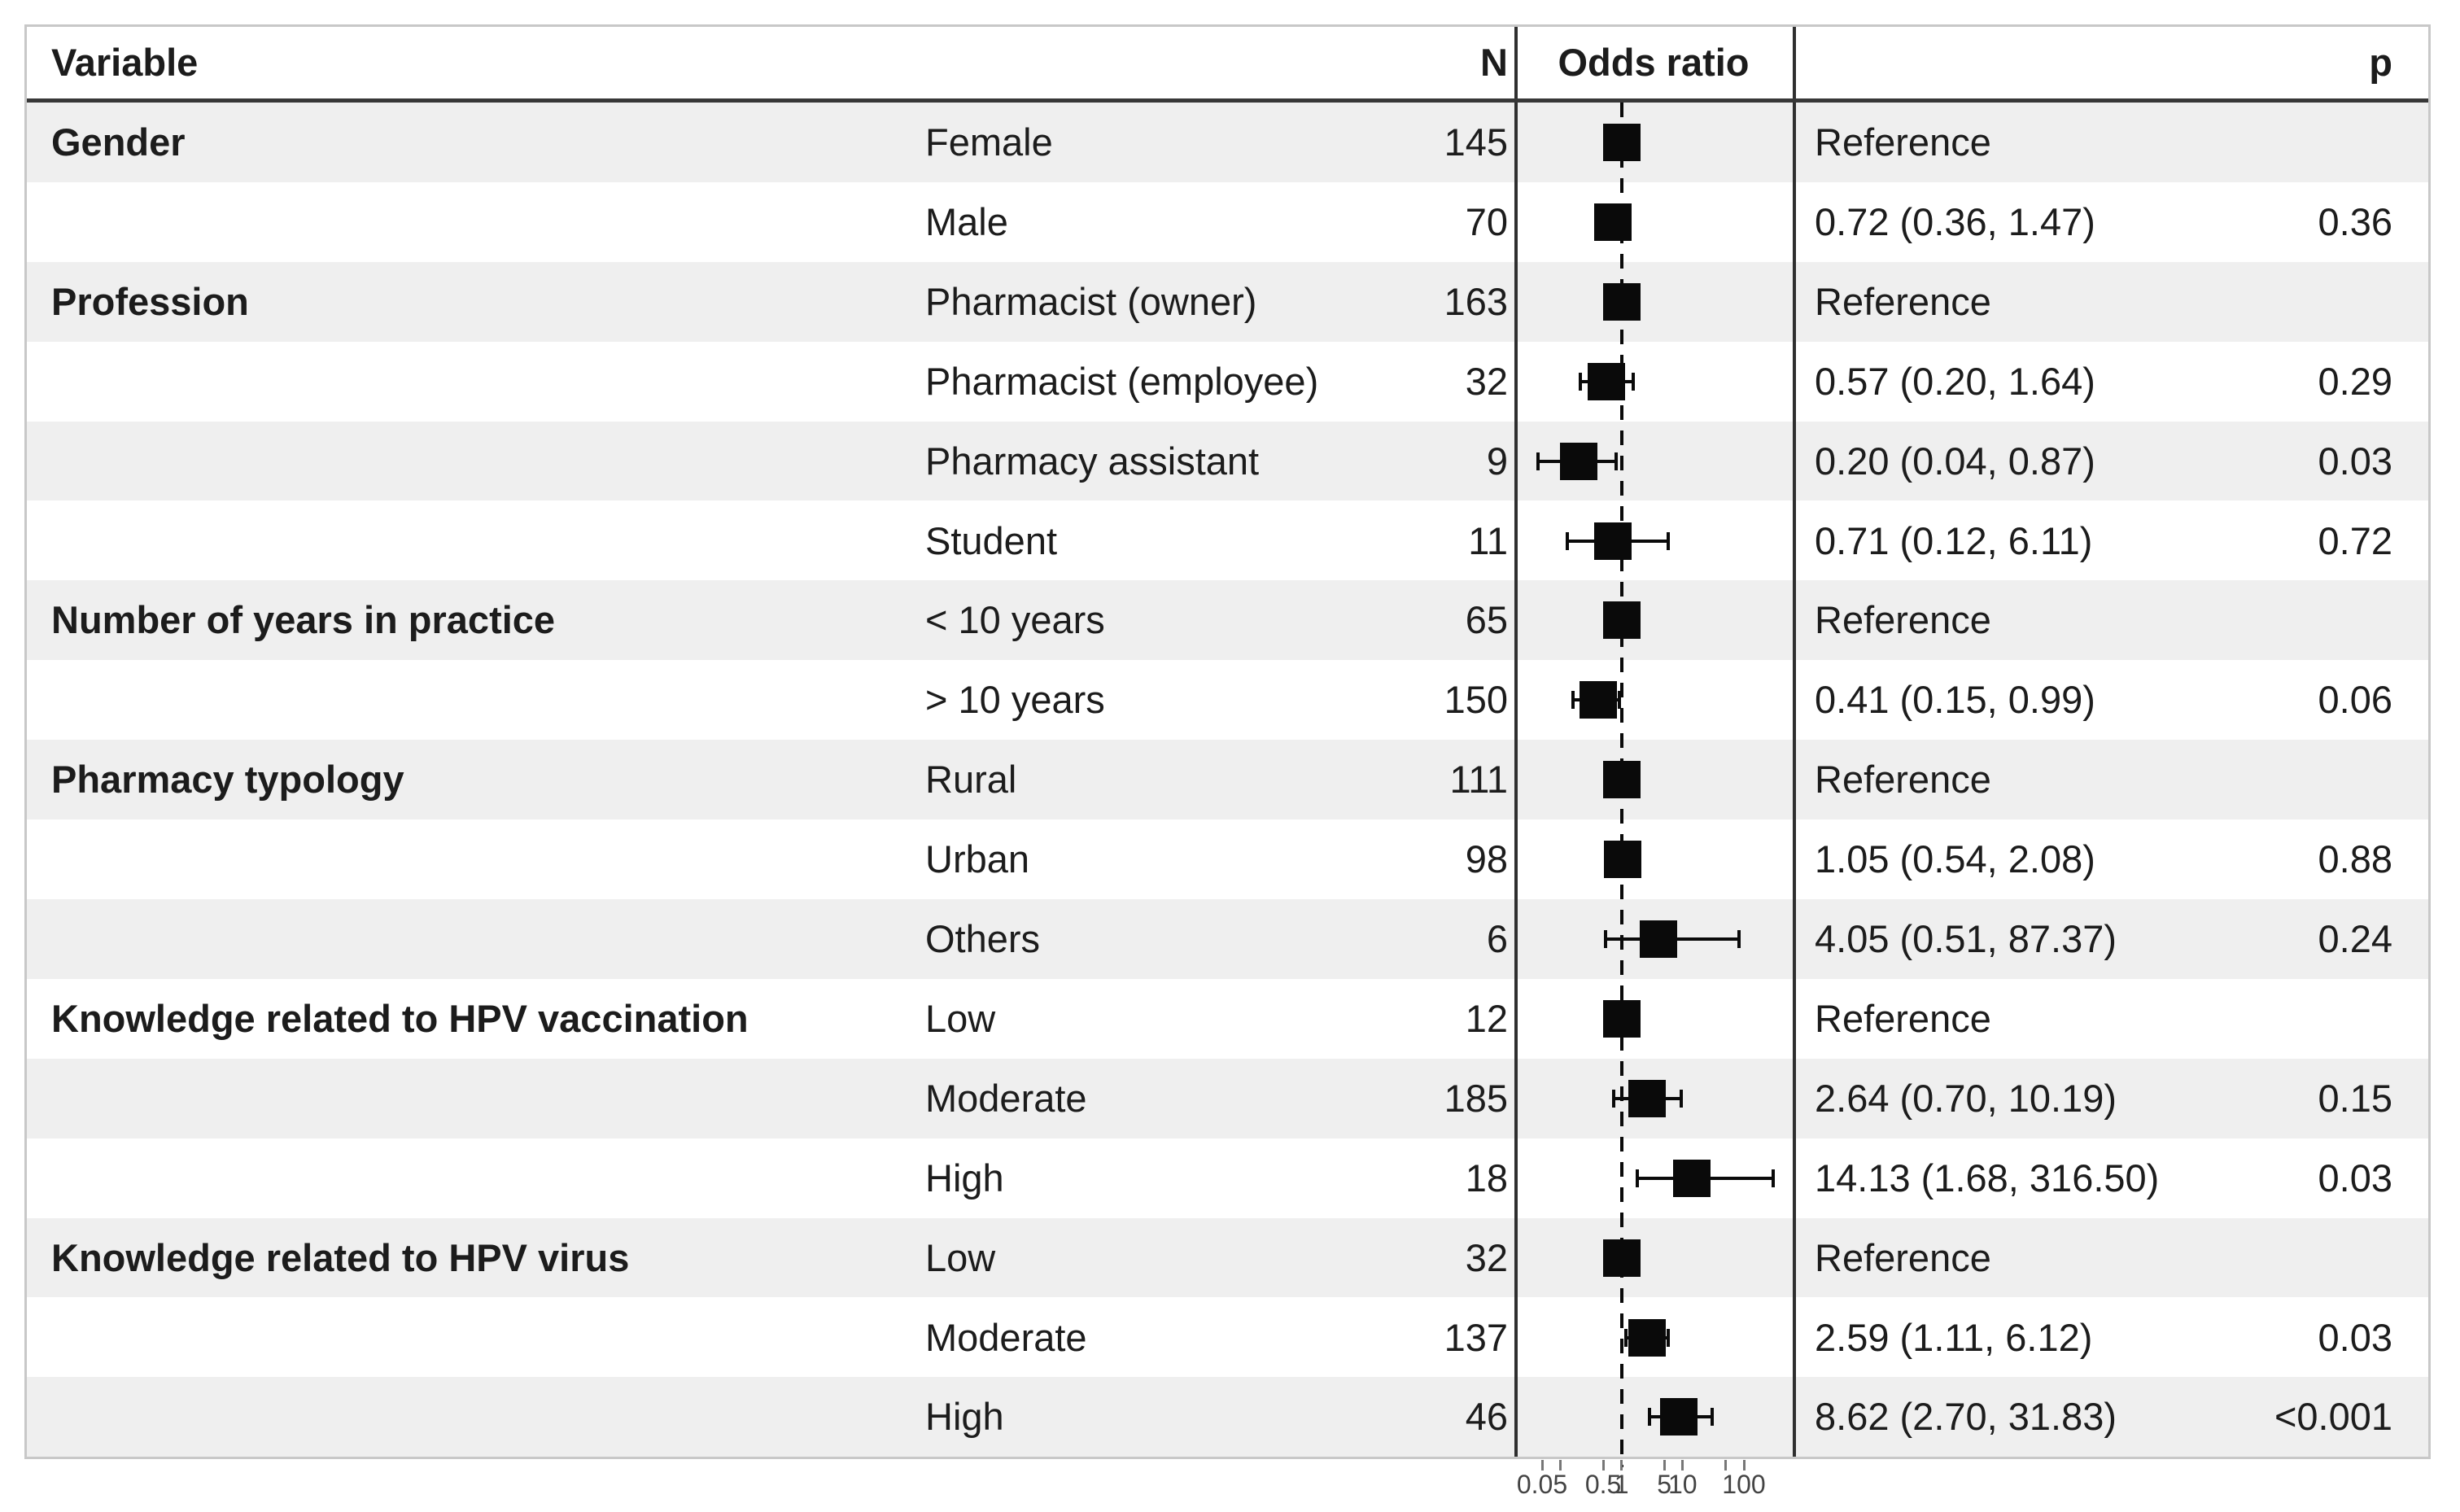  I want to click on axis-tick-label: 10, so click(1683, 1484).